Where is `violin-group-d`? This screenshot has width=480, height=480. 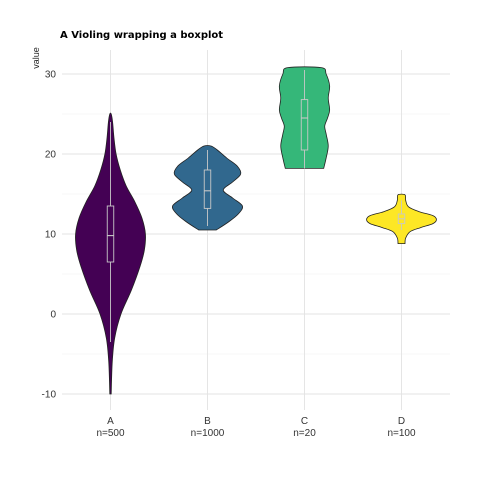
violin-group-d is located at coordinates (401, 218).